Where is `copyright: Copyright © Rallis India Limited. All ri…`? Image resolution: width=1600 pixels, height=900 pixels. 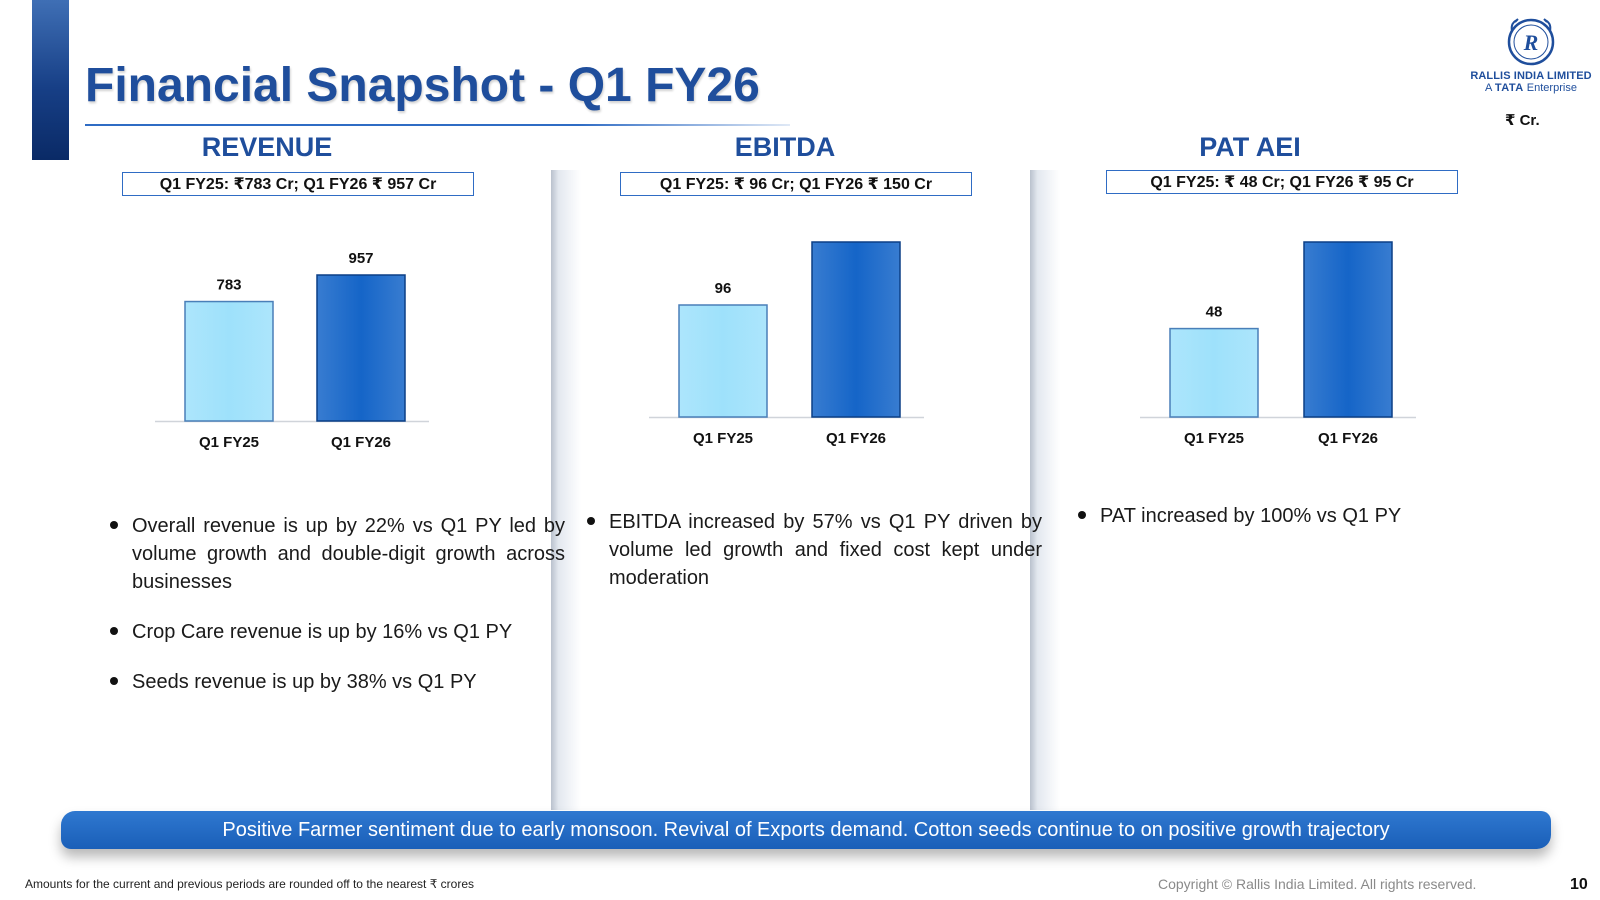
copyright: Copyright © Rallis India Limited. All ri… is located at coordinates (1317, 884).